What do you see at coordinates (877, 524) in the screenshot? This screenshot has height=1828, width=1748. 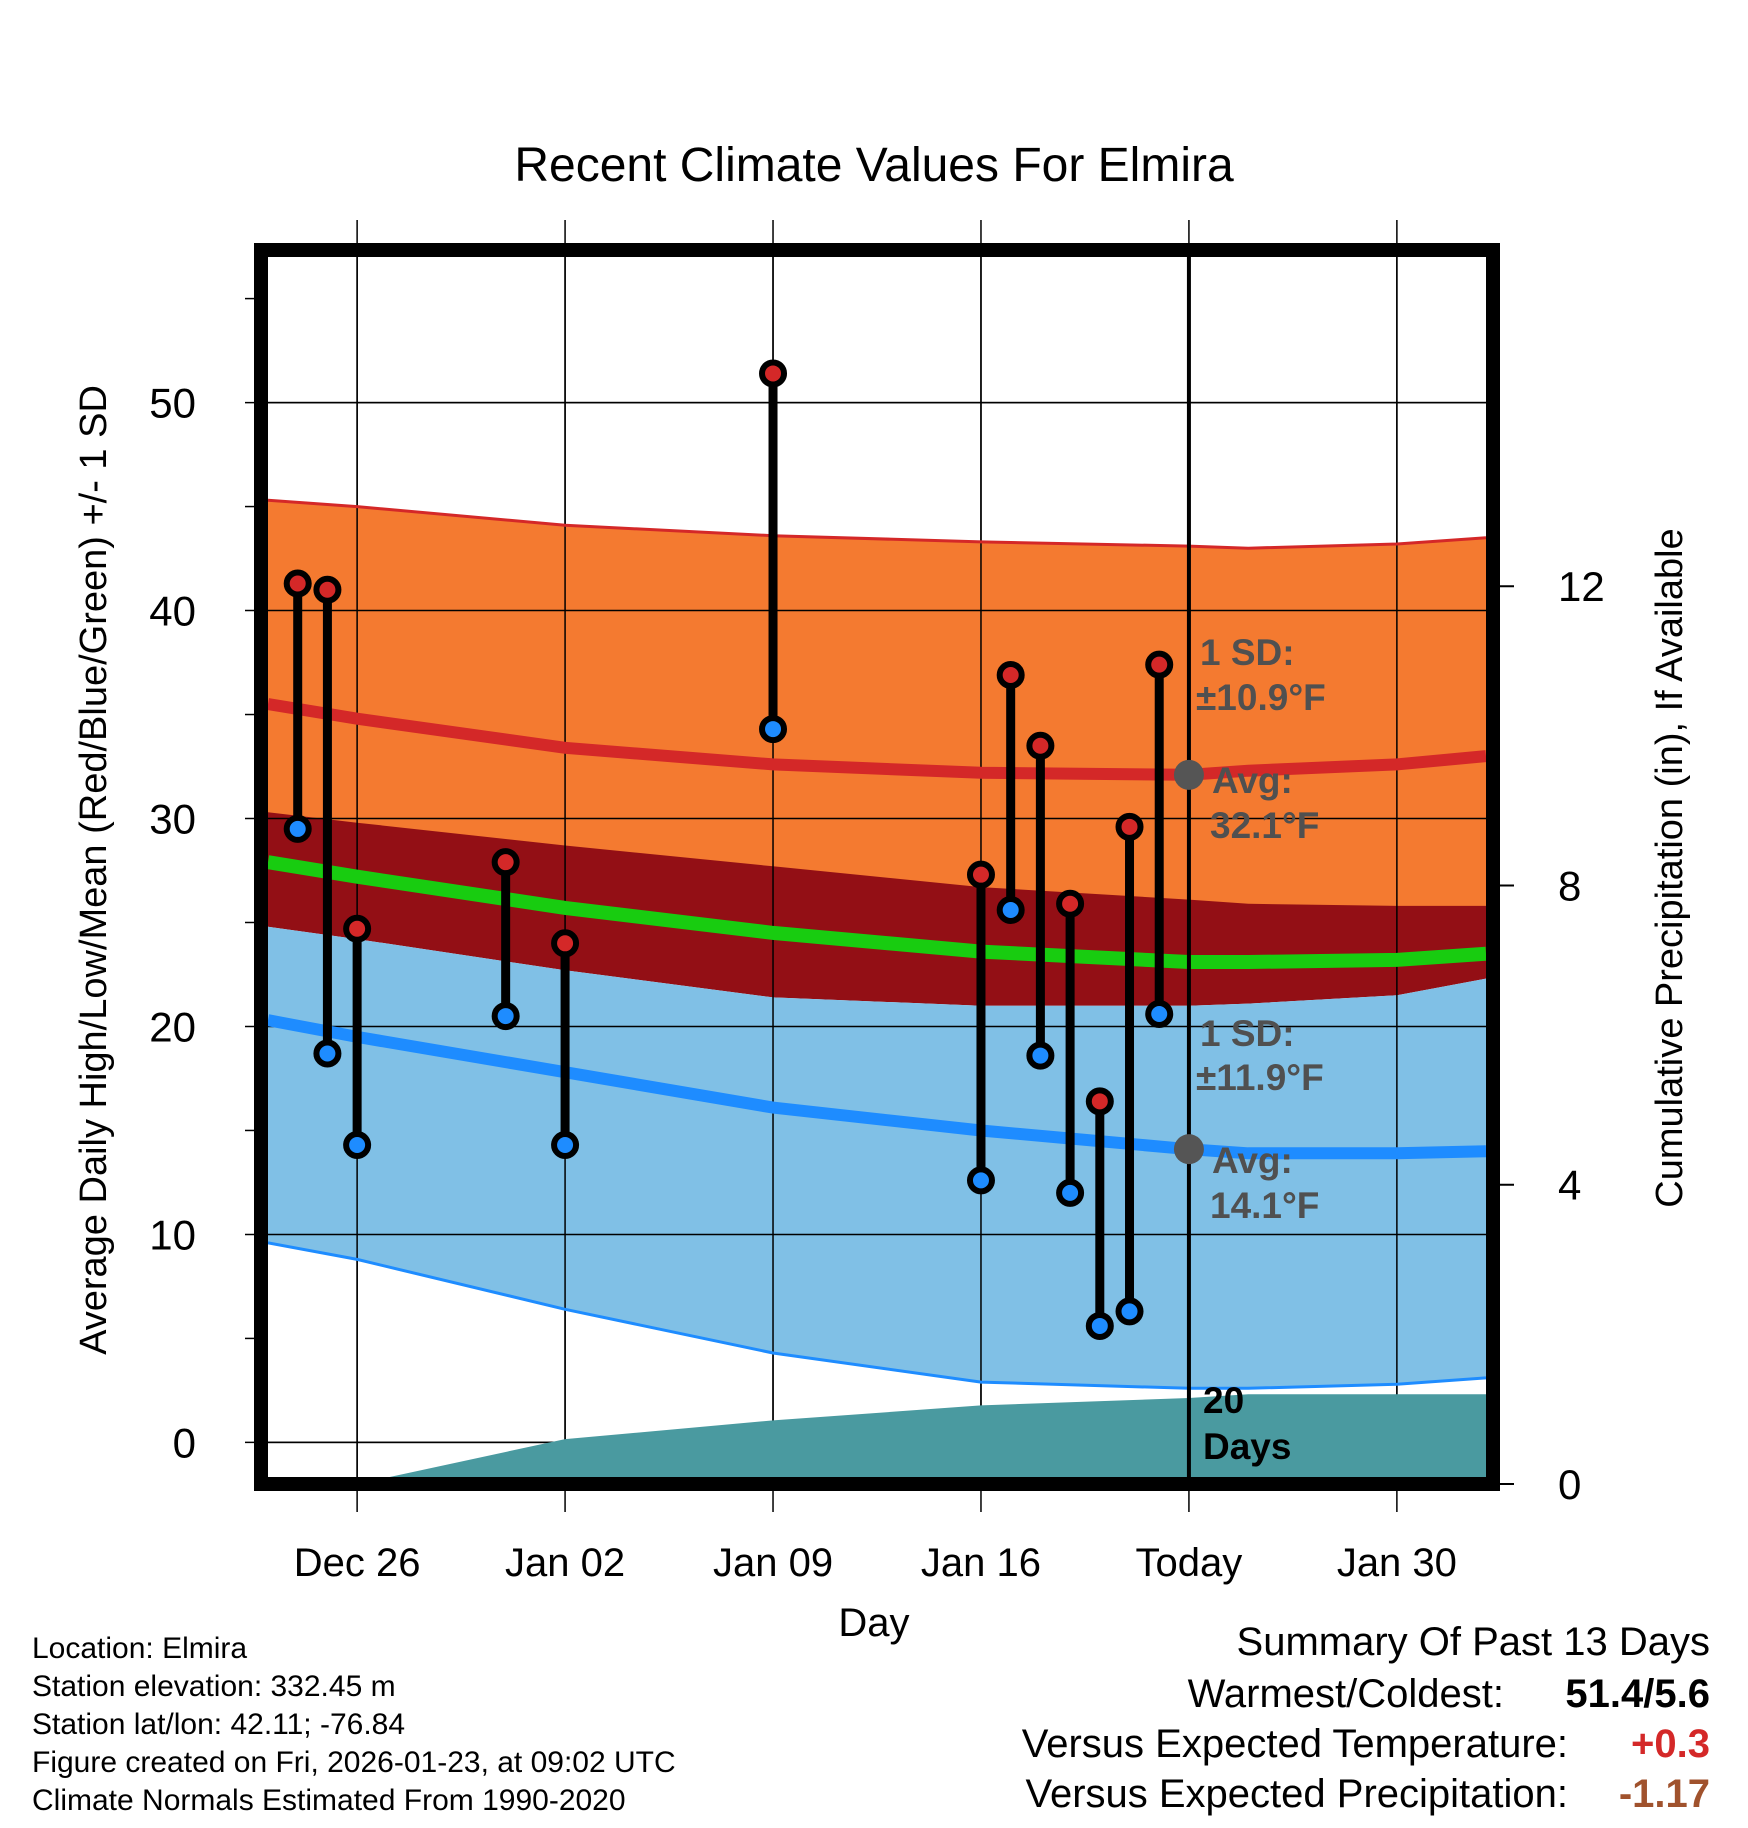 I see `high-upper-edge` at bounding box center [877, 524].